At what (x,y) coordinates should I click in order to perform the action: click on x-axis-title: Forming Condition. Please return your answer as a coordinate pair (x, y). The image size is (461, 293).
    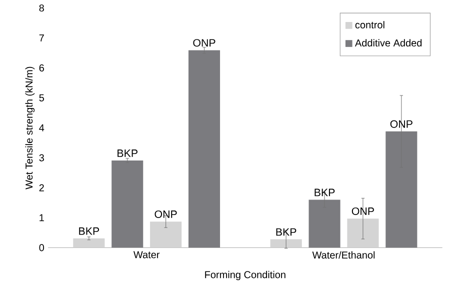
    Looking at the image, I should click on (245, 275).